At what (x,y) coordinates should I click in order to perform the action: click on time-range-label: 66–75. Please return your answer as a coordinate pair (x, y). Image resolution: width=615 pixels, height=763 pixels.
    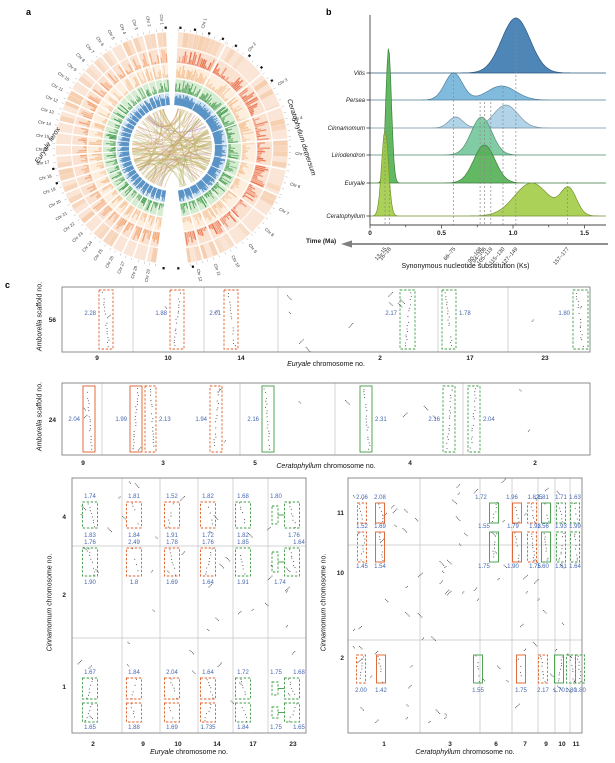
    Looking at the image, I should click on (450, 254).